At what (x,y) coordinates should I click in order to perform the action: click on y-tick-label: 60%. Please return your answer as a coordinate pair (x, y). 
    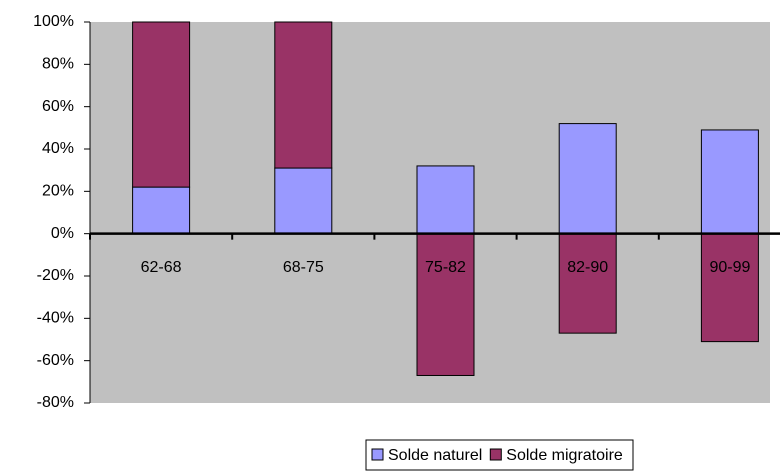
    Looking at the image, I should click on (58, 106).